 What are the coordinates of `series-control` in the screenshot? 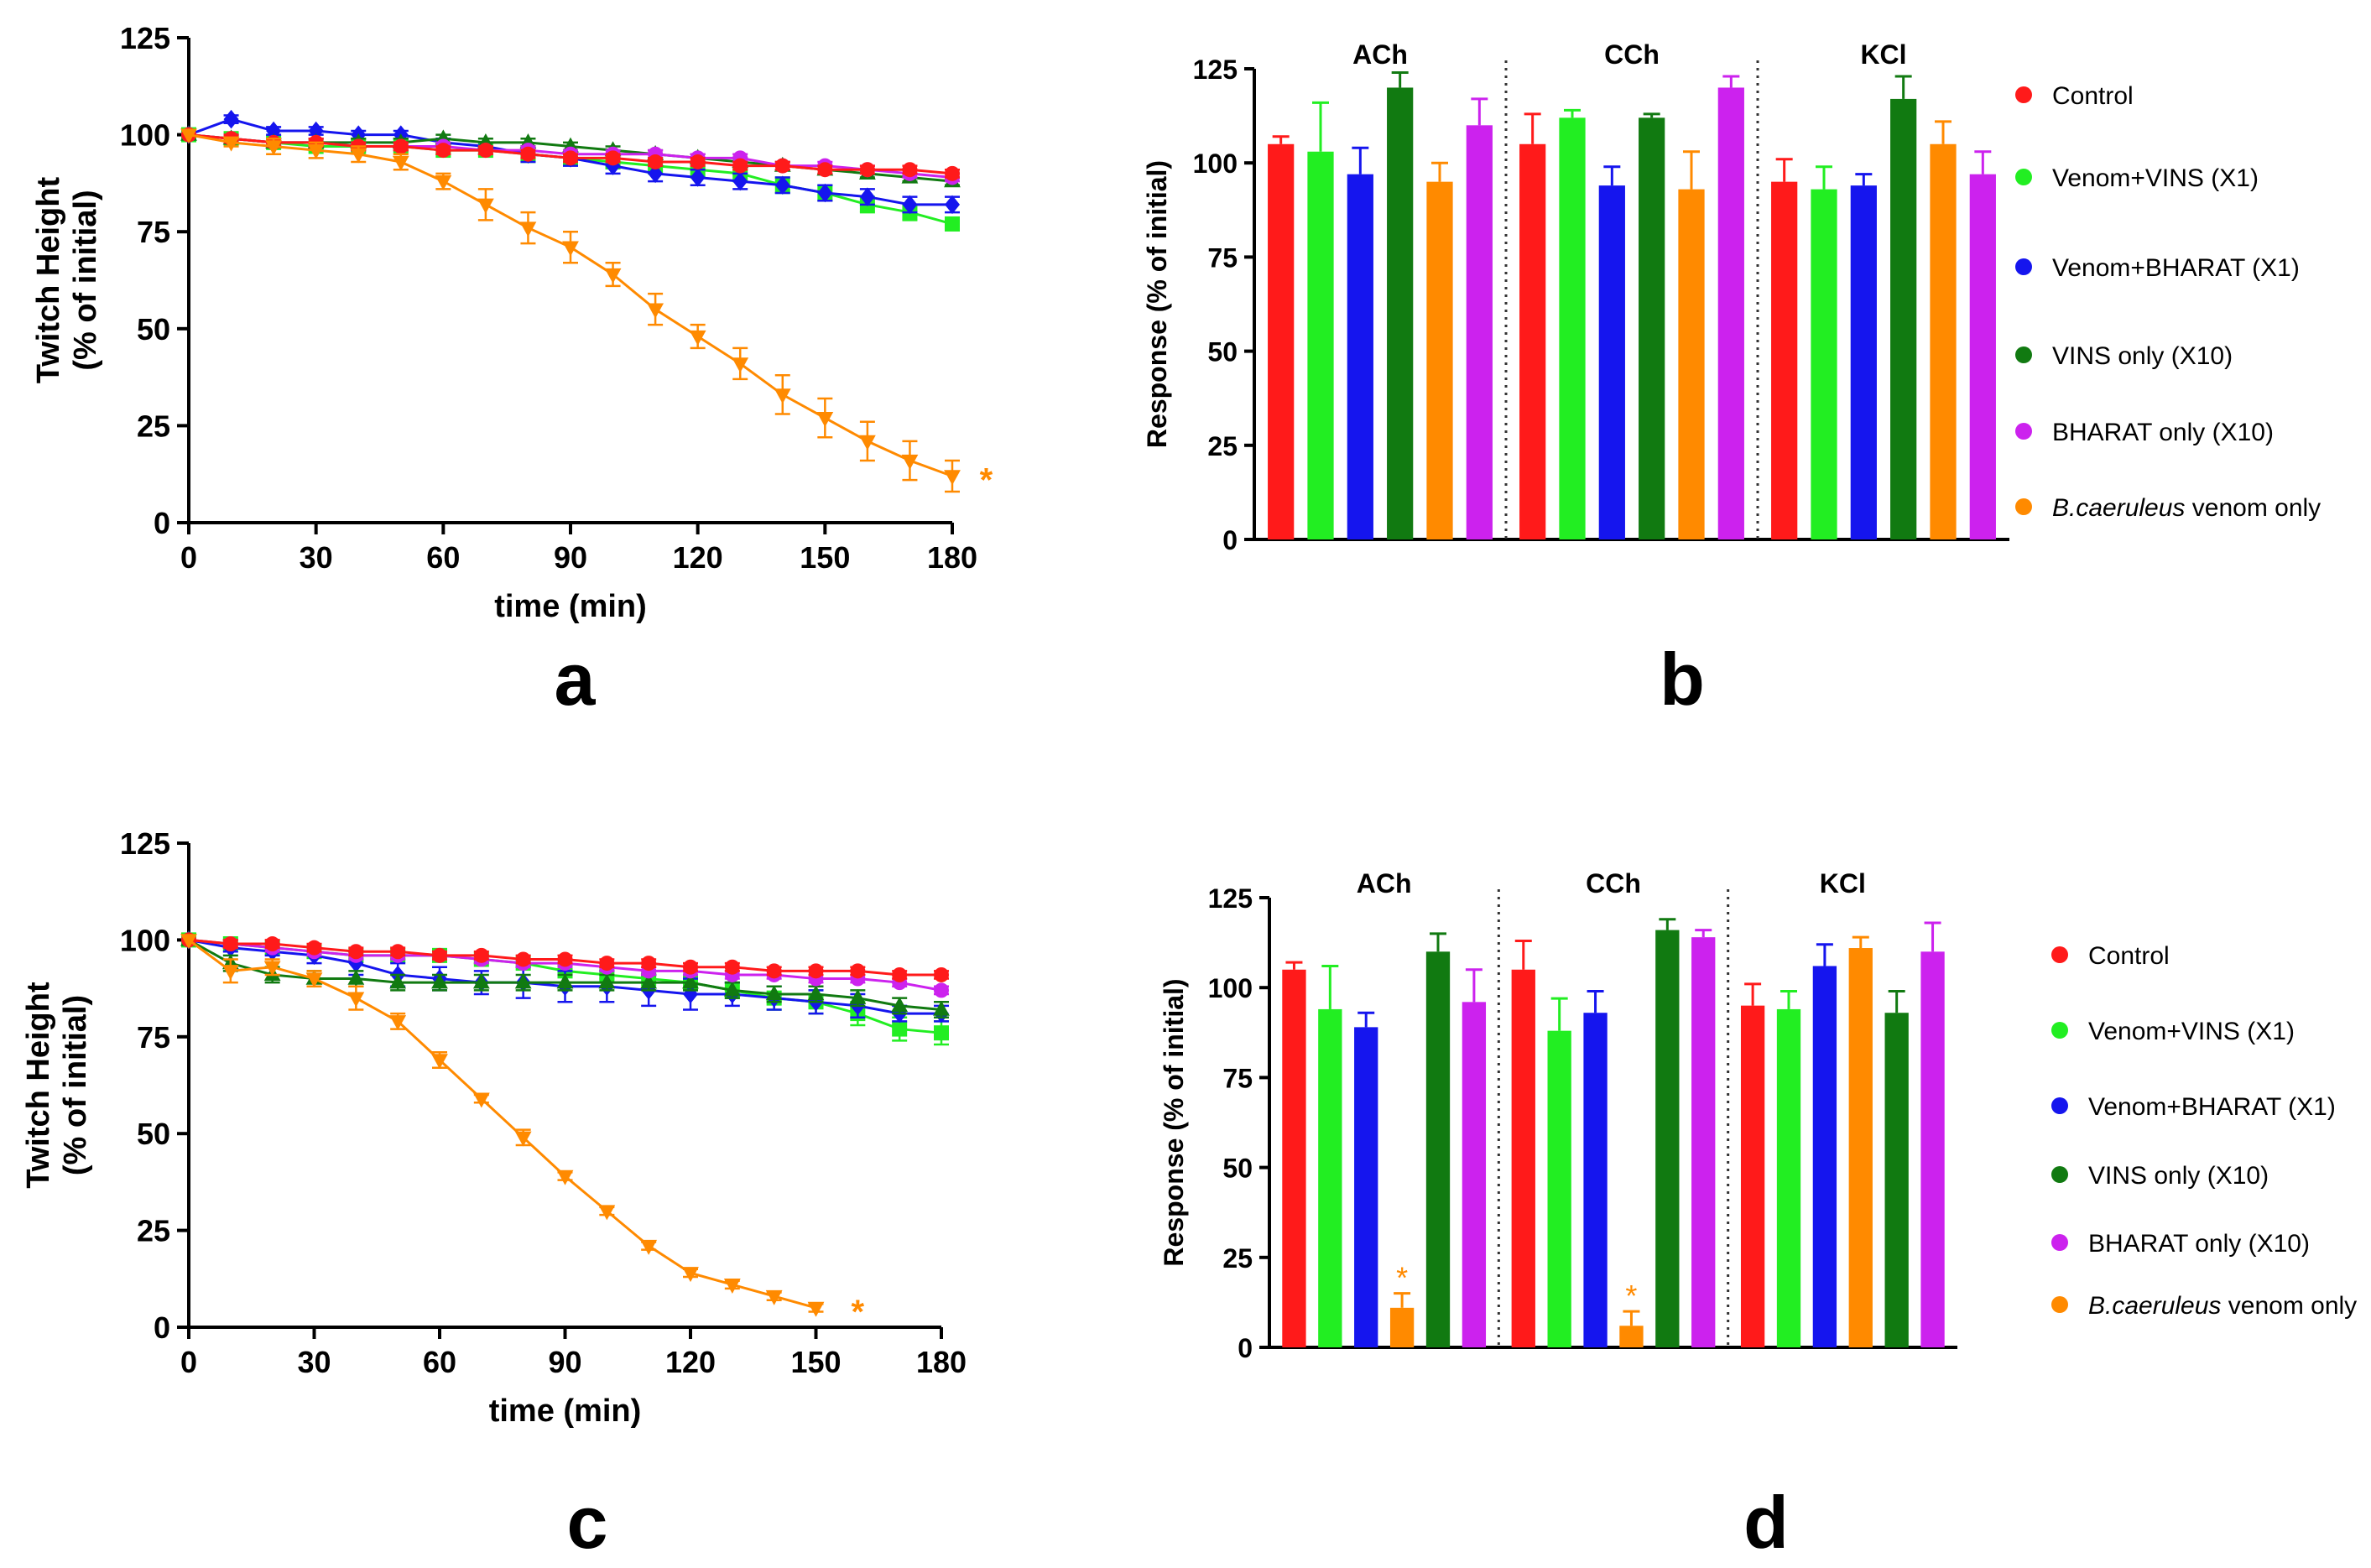 It's located at (565, 957).